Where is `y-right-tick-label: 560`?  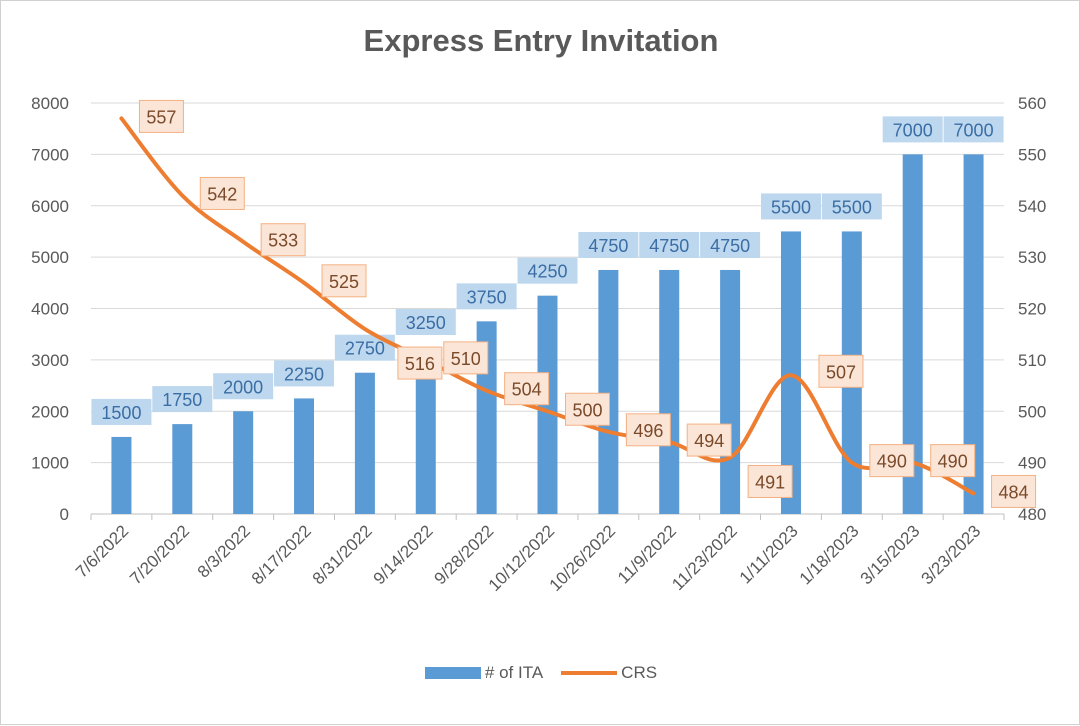 y-right-tick-label: 560 is located at coordinates (1032, 103).